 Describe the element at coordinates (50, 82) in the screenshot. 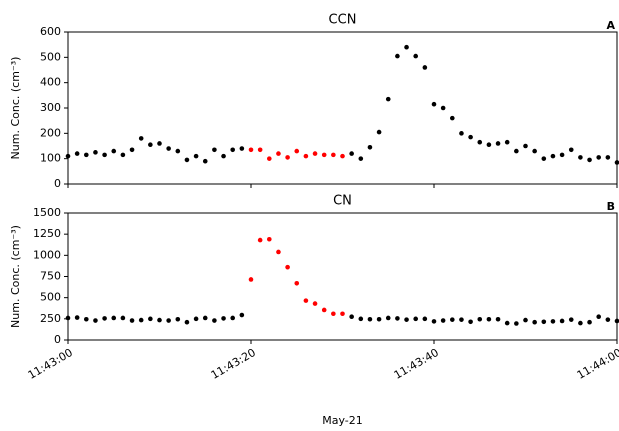

I see `y-tick-label: 400` at that location.